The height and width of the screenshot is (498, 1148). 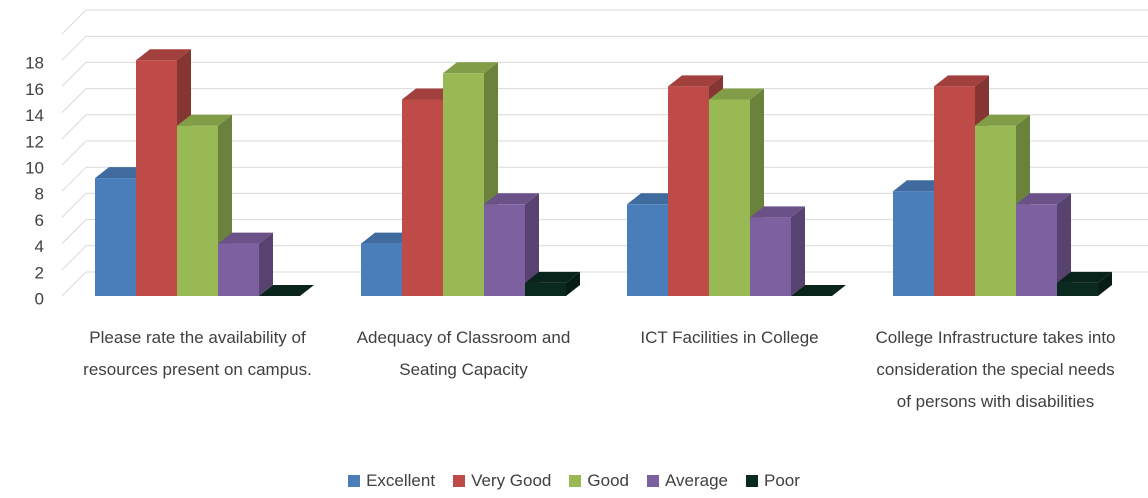 I want to click on legend-label: Poor, so click(x=782, y=480).